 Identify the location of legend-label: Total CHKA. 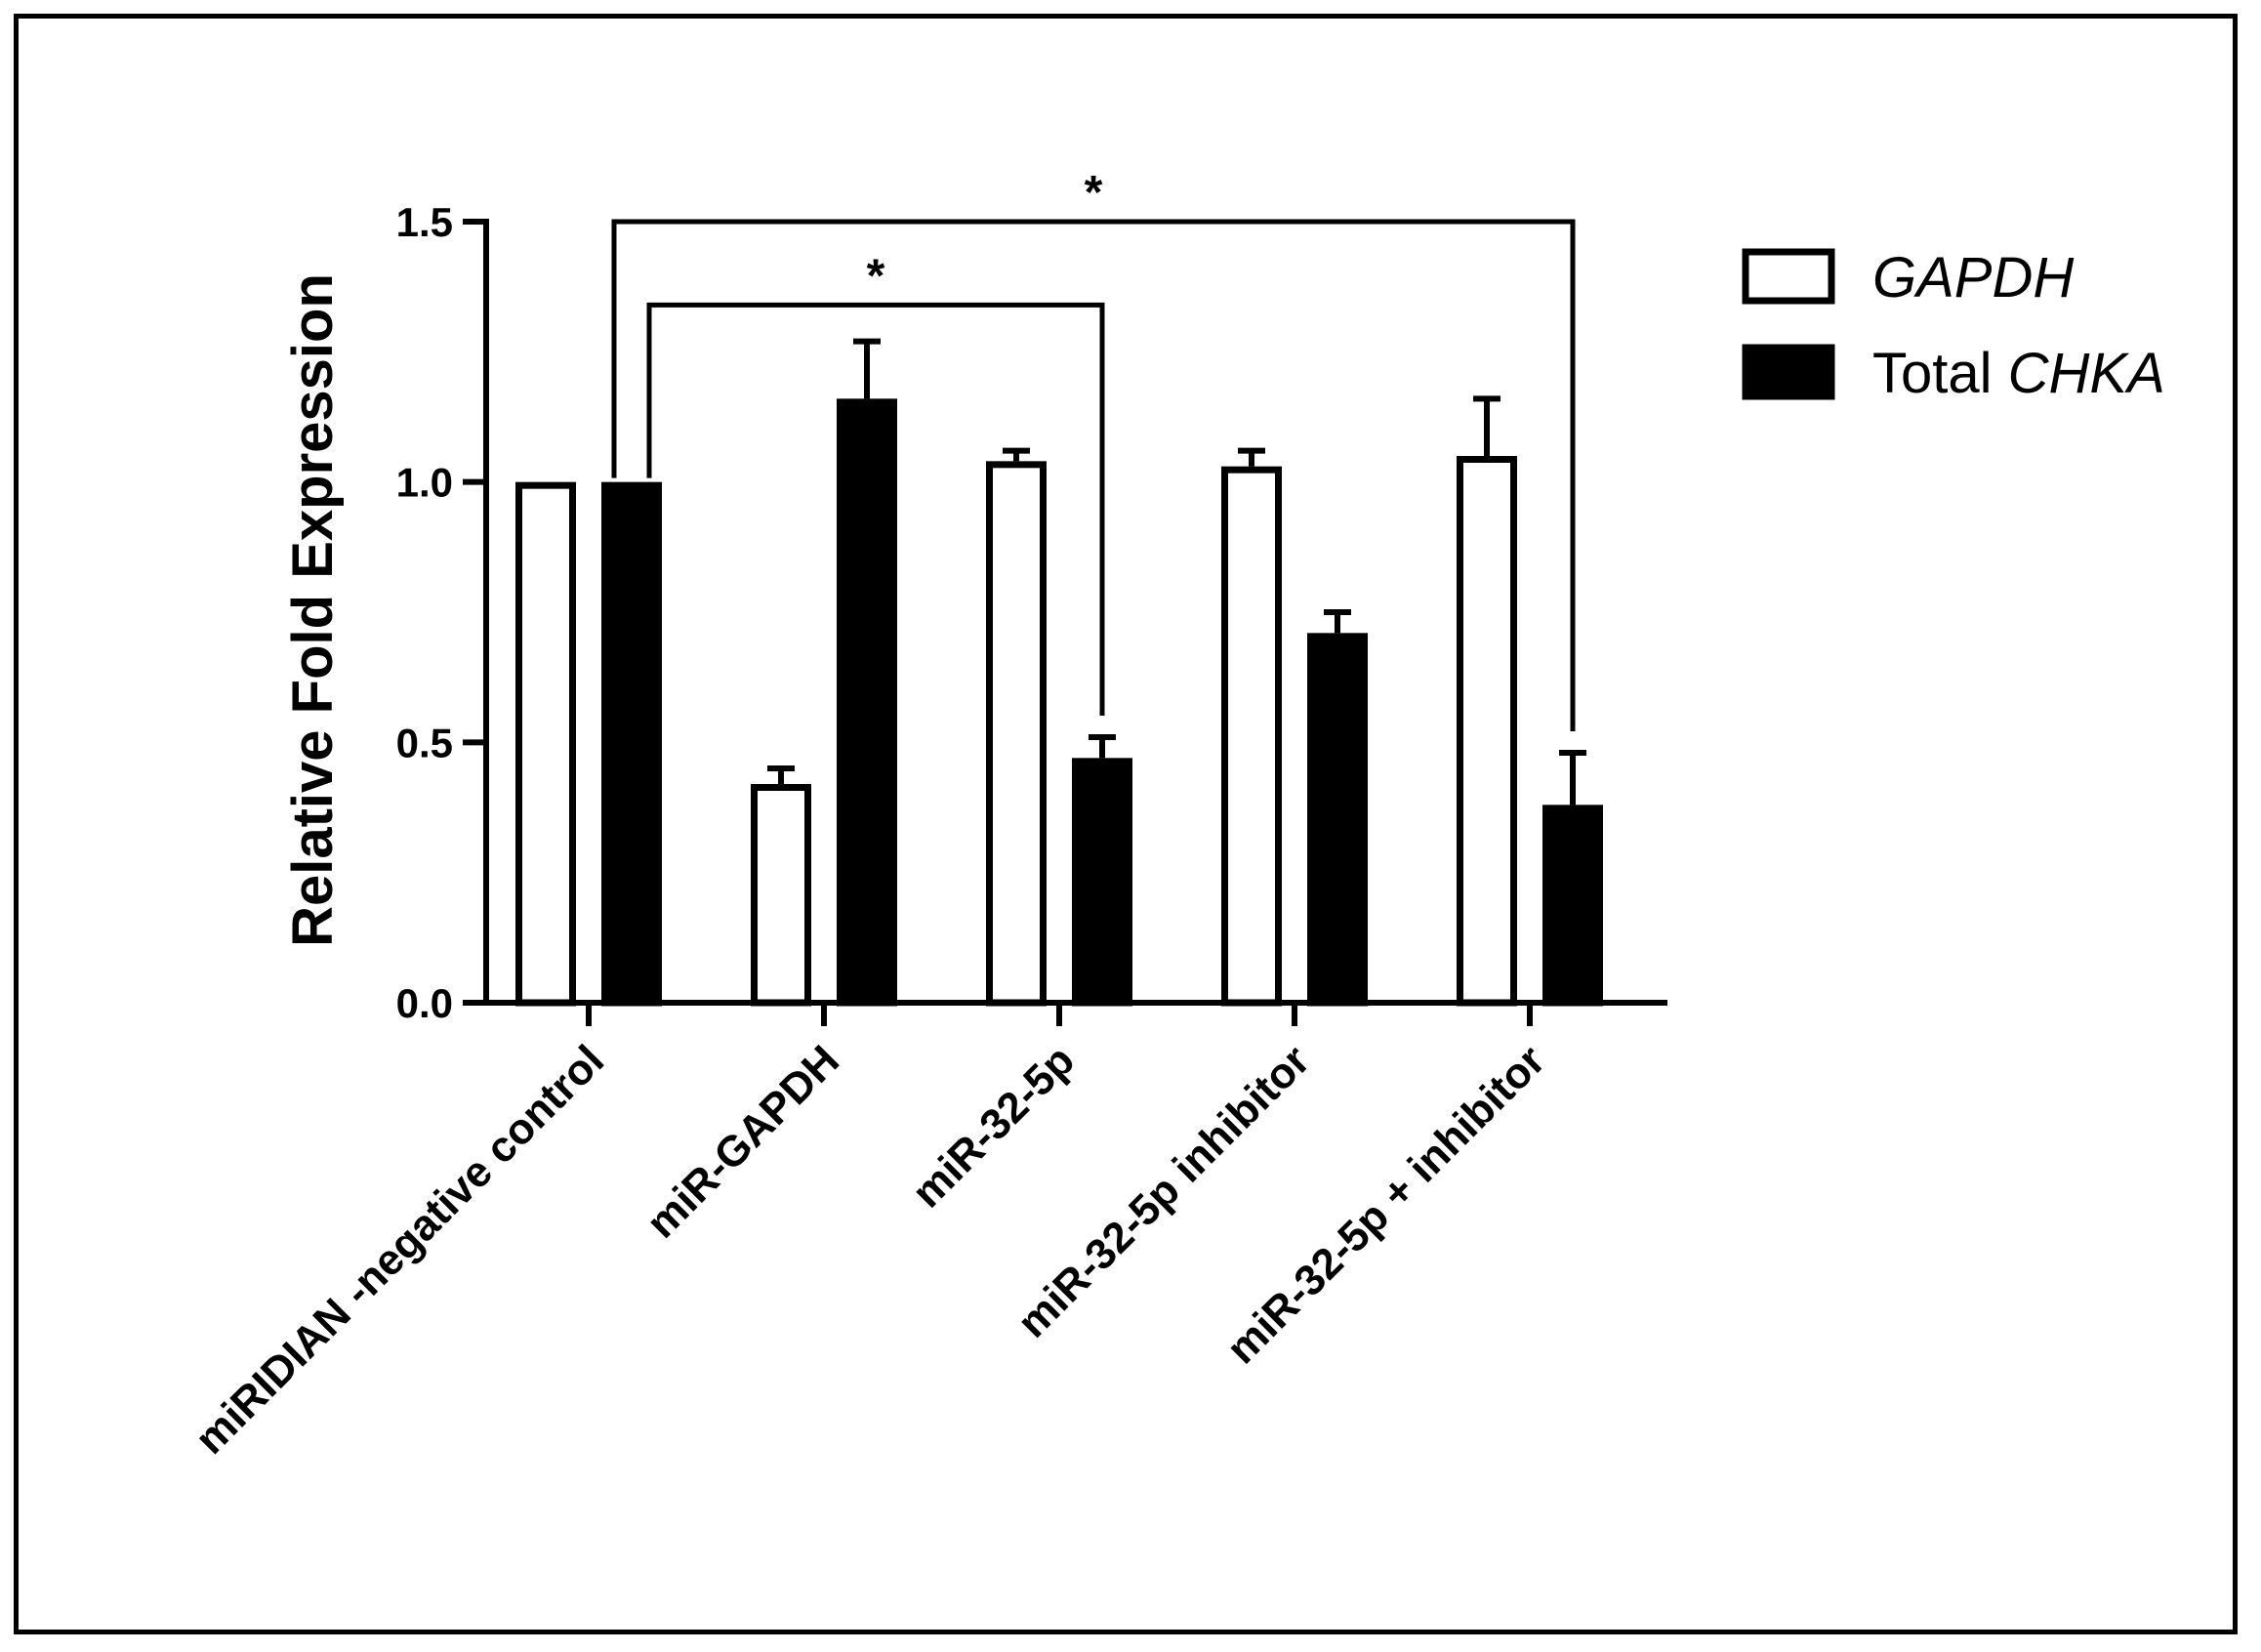
(2018, 373).